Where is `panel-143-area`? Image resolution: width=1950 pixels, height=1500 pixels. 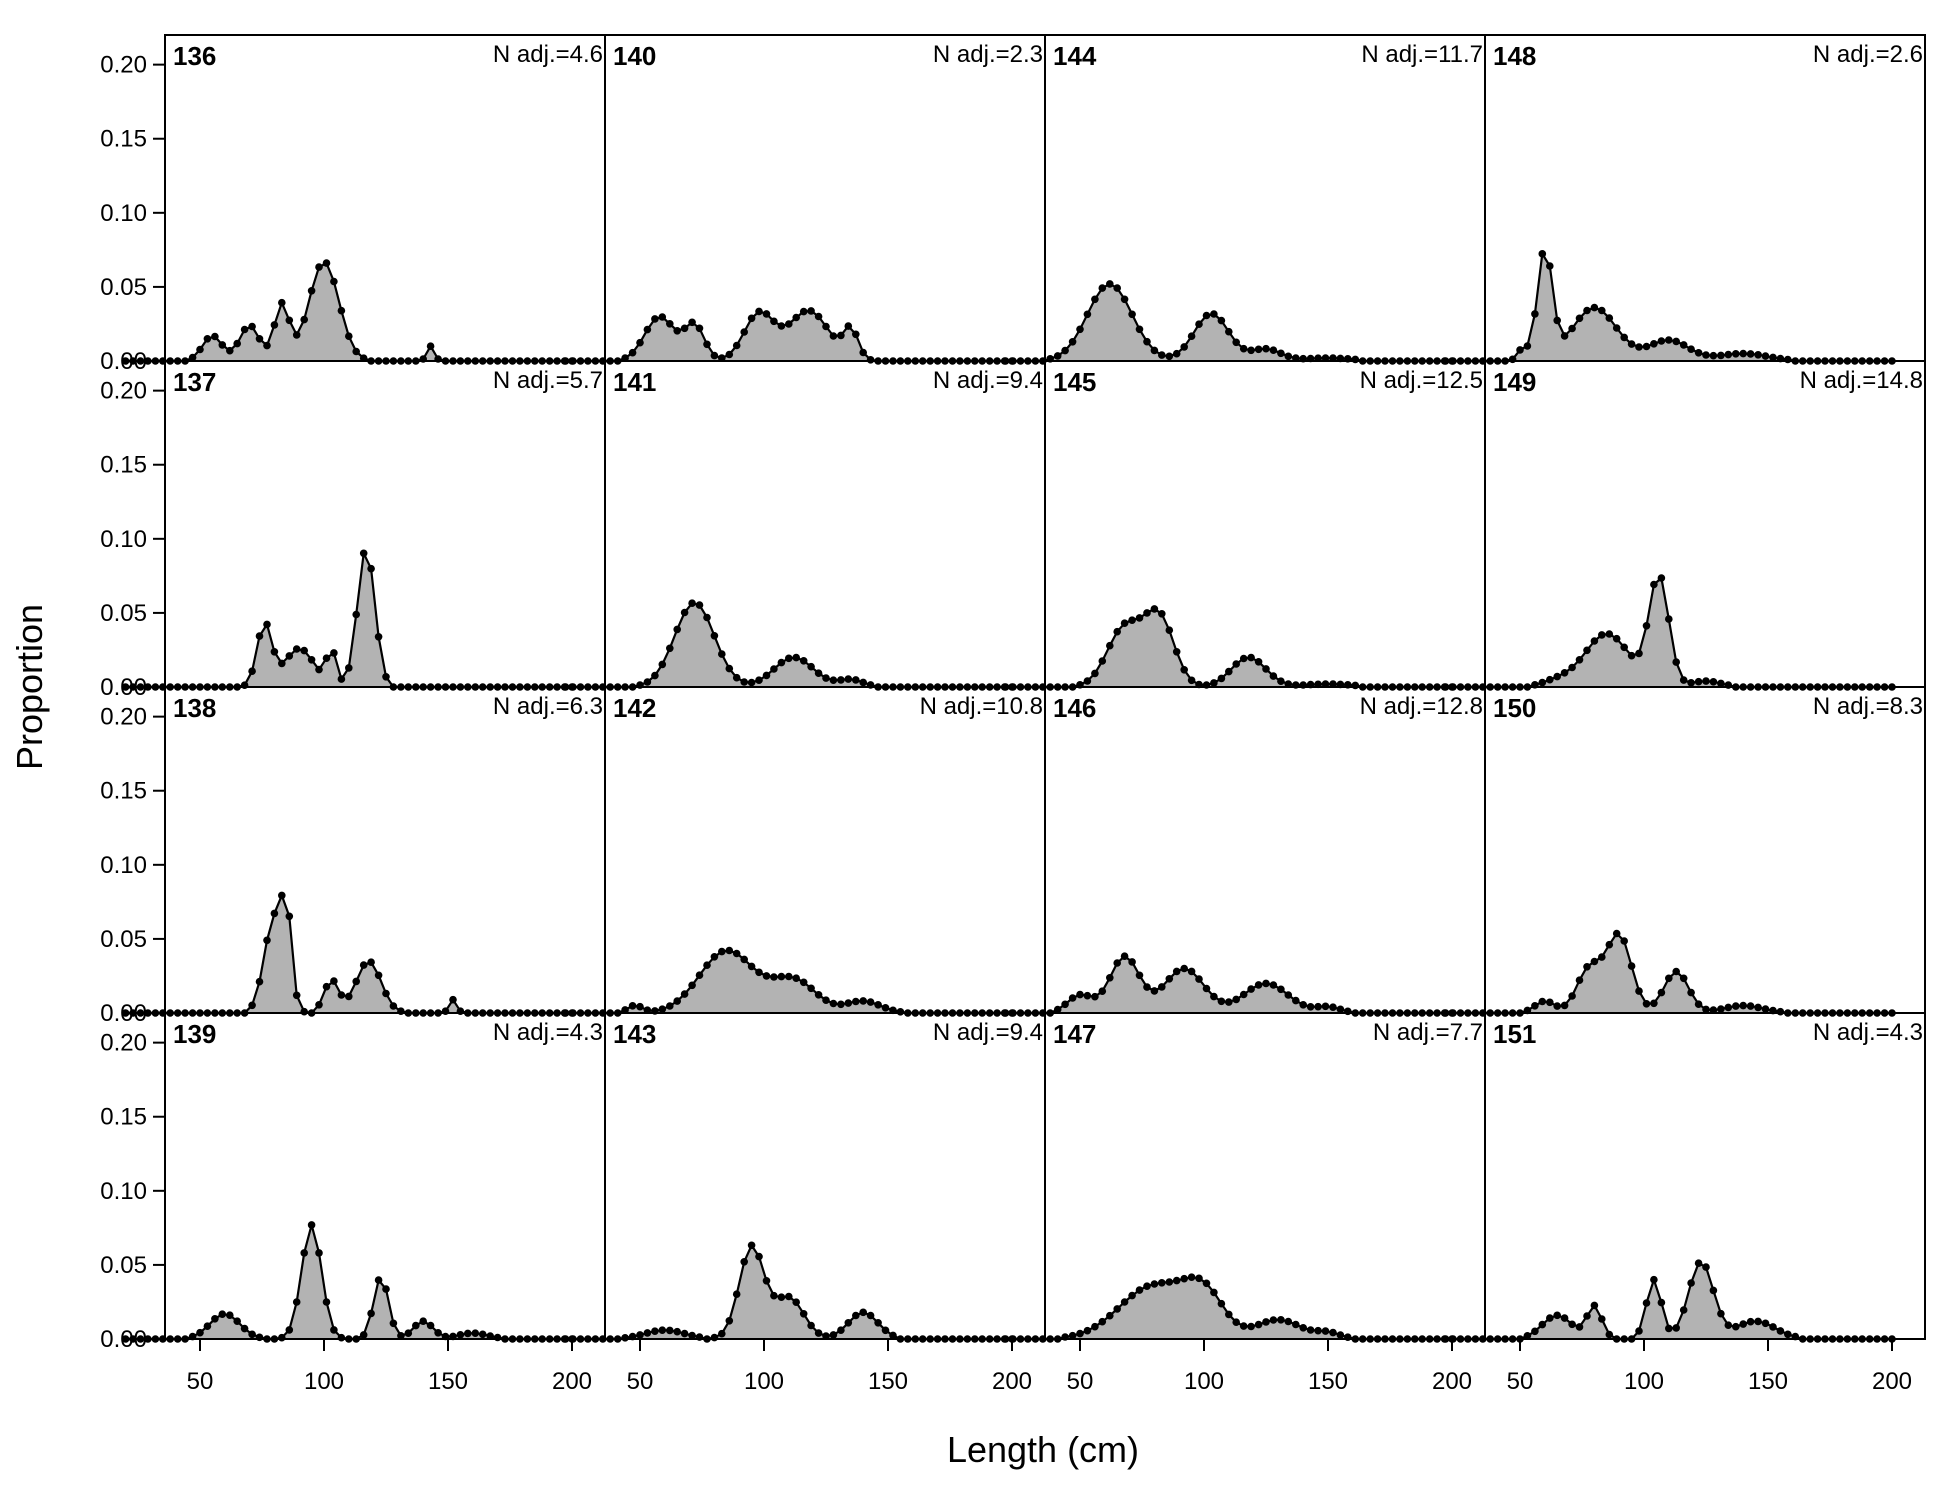 panel-143-area is located at coordinates (788, 1292).